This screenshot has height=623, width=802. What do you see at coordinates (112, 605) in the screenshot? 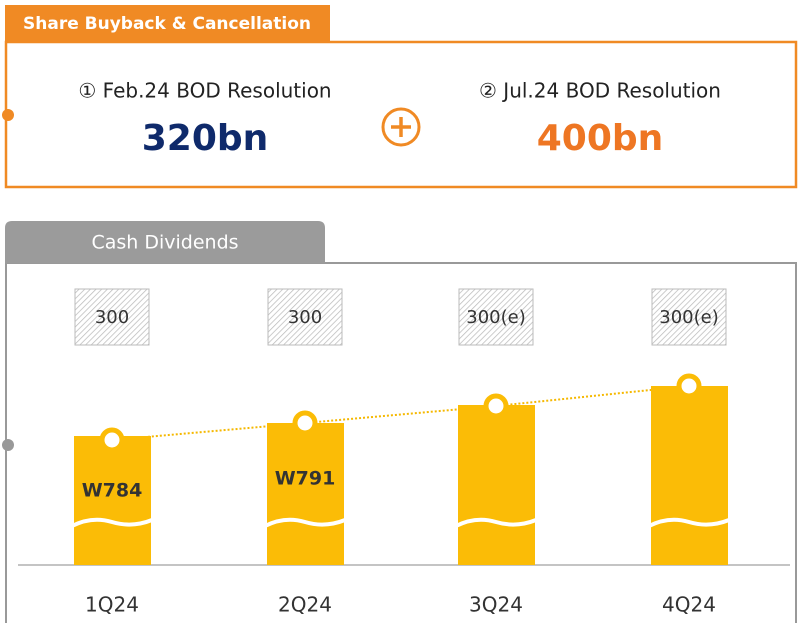
I see `quarter-label: 1Q24` at bounding box center [112, 605].